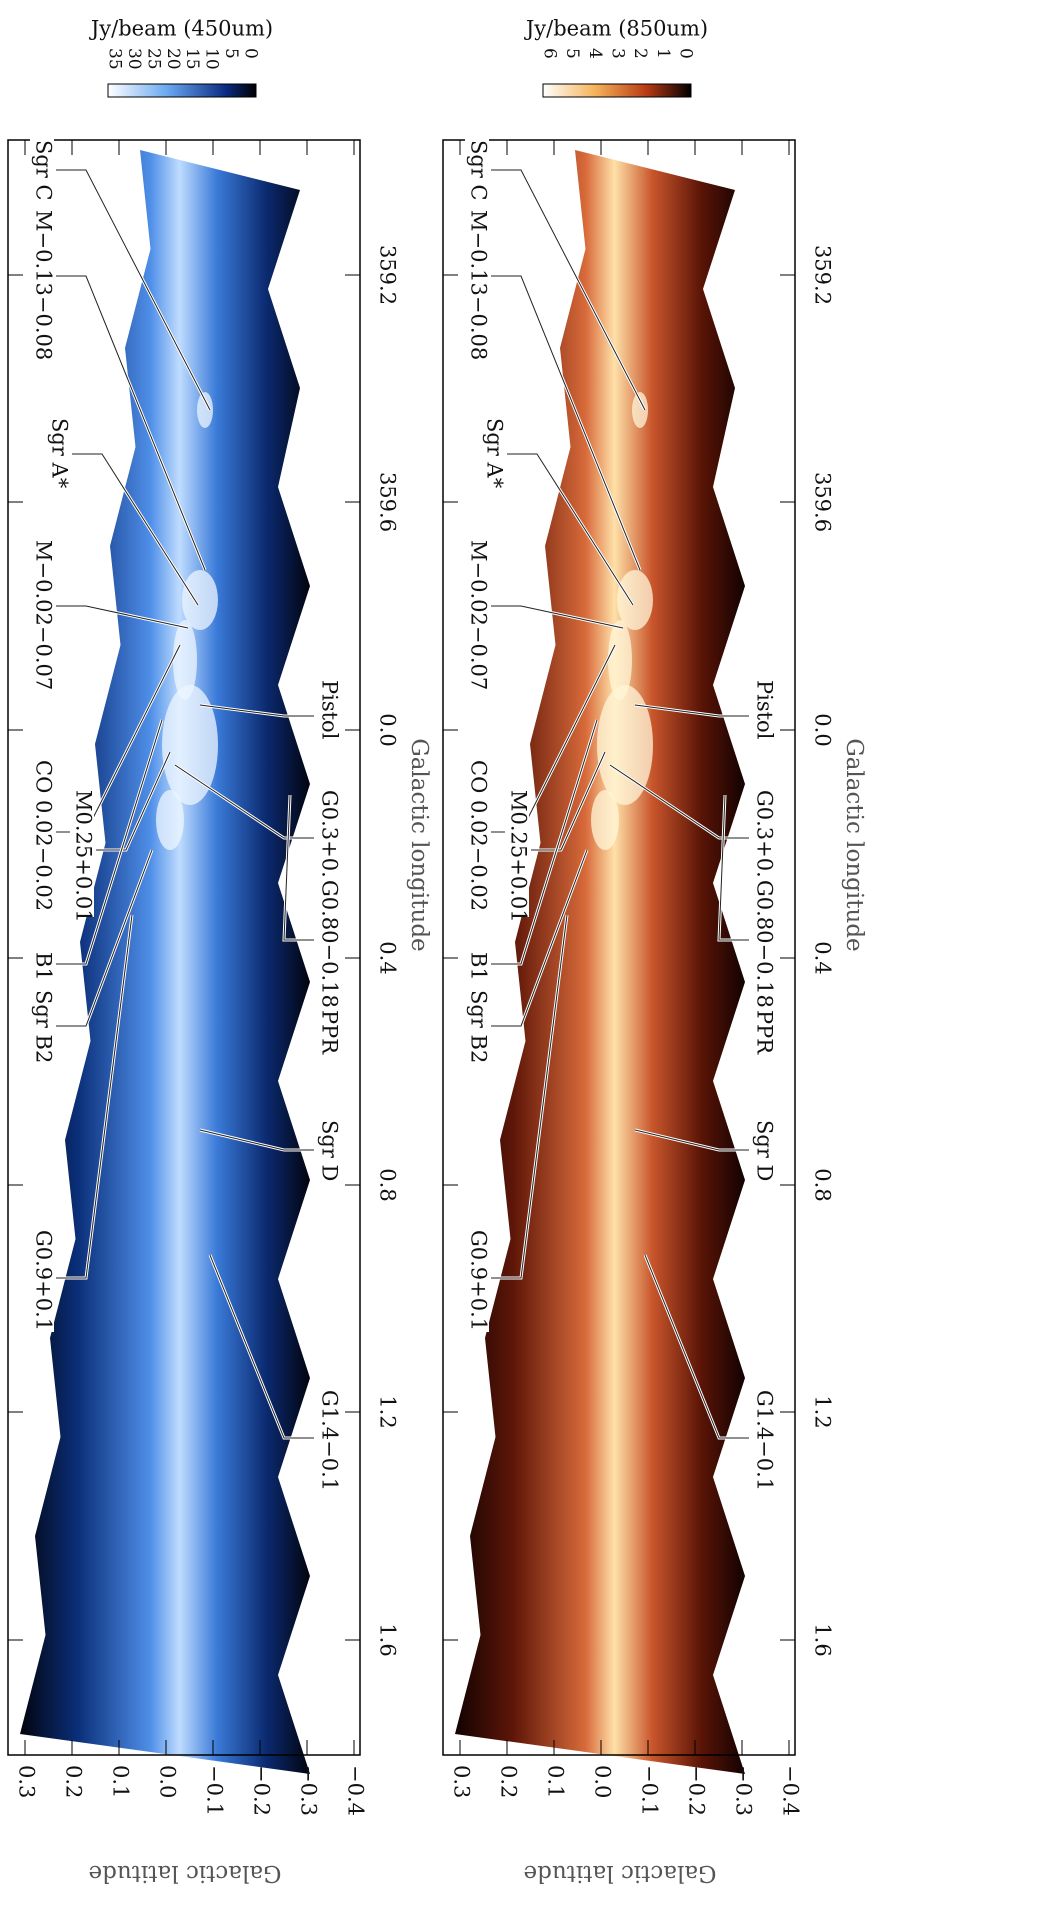  What do you see at coordinates (823, 1639) in the screenshot?
I see `longitude-tick-label: 1.6` at bounding box center [823, 1639].